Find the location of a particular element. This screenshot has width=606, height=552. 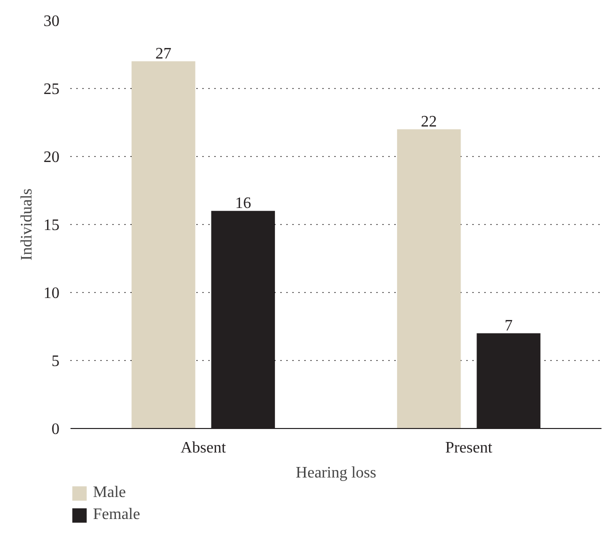

x-tick-label: Absent is located at coordinates (203, 448).